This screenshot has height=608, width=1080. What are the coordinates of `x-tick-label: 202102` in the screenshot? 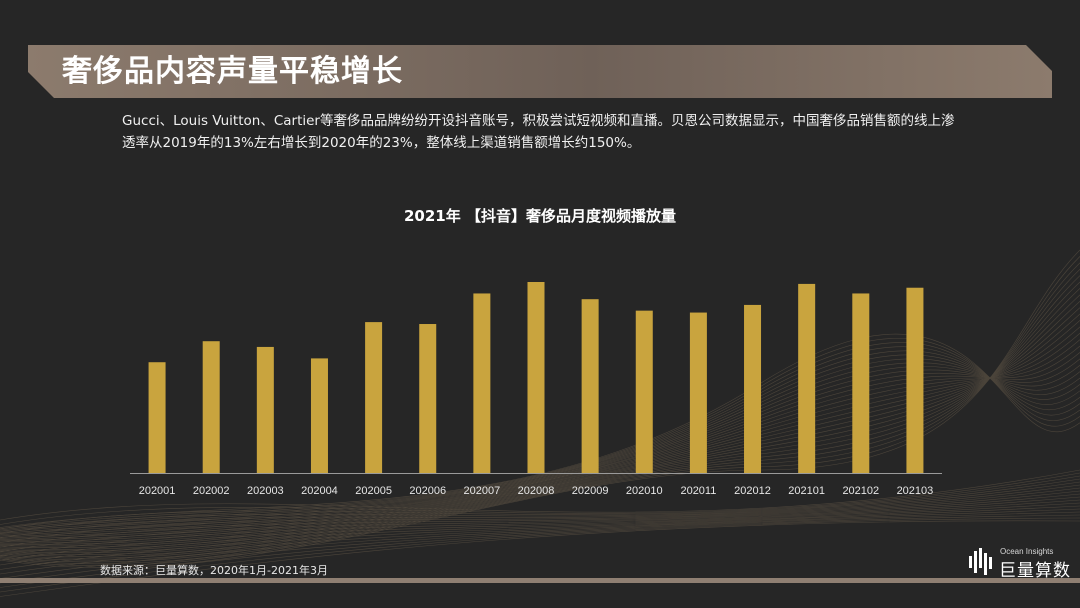 It's located at (860, 491).